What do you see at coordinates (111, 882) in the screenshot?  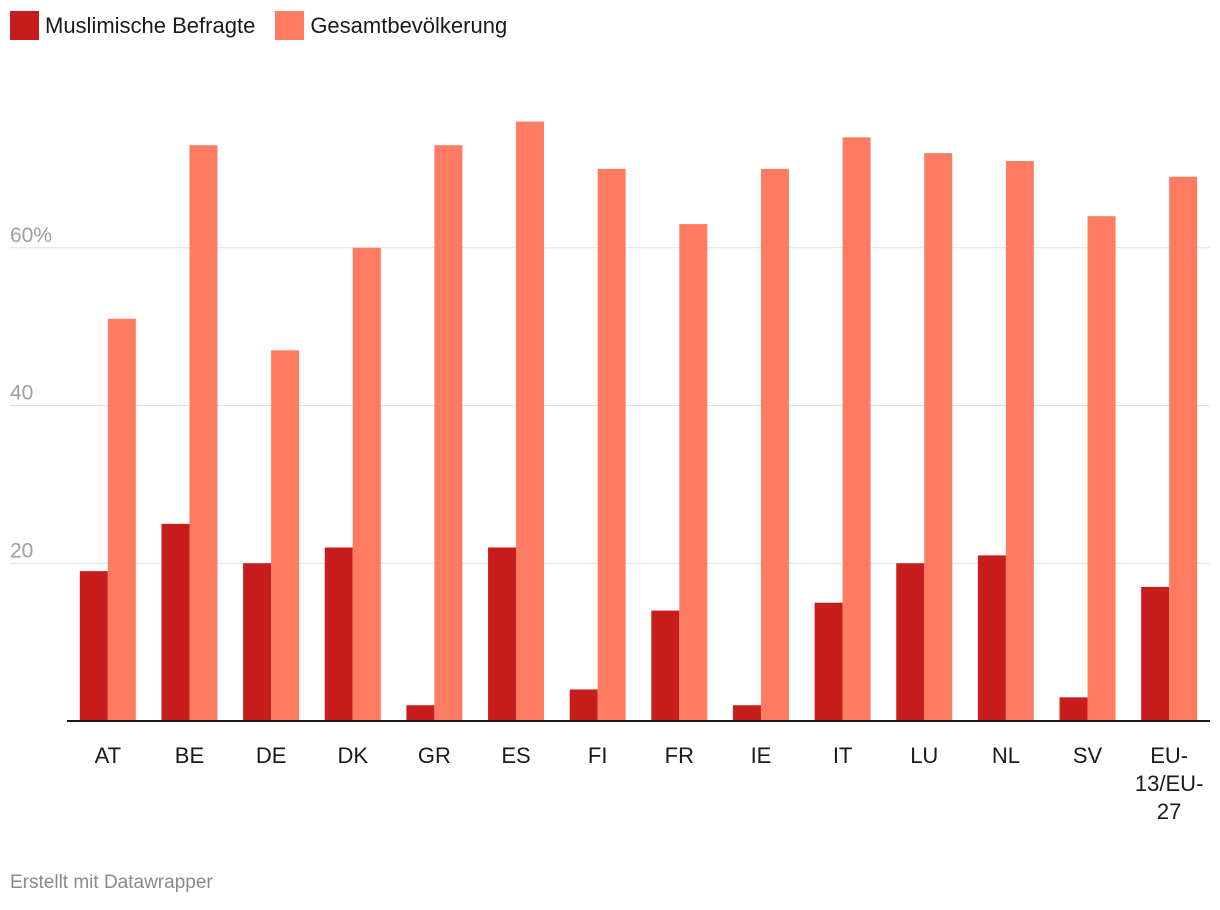 I see `footer-credit: Erstellt mit Datawrapper` at bounding box center [111, 882].